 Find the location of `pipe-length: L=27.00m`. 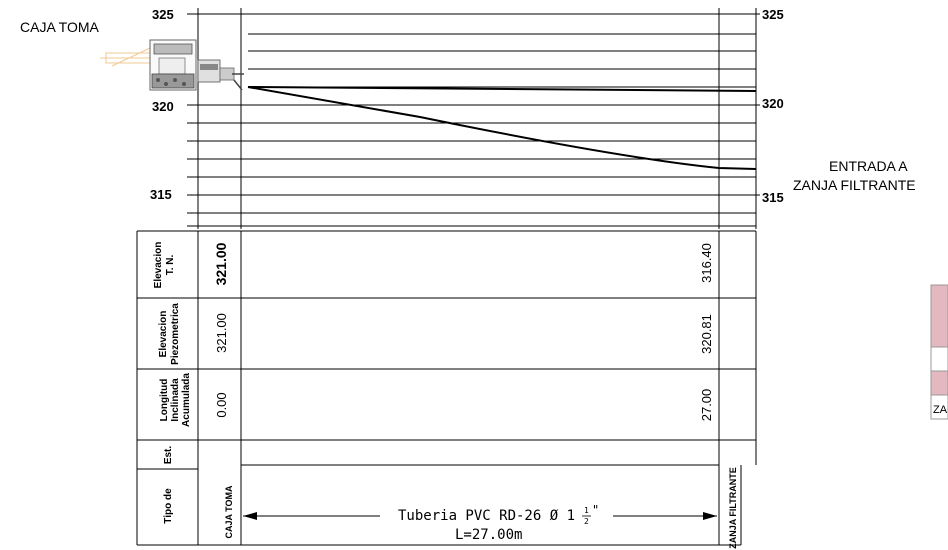

pipe-length: L=27.00m is located at coordinates (488, 535).